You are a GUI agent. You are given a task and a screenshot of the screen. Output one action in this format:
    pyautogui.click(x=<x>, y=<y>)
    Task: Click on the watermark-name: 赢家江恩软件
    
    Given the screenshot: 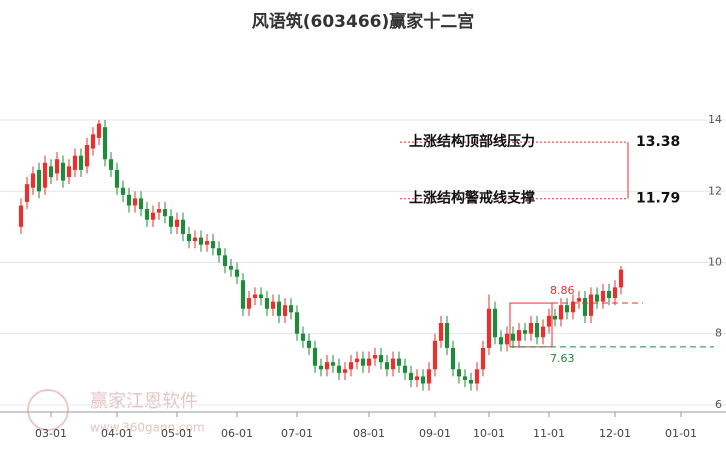 What is the action you would take?
    pyautogui.click(x=144, y=401)
    